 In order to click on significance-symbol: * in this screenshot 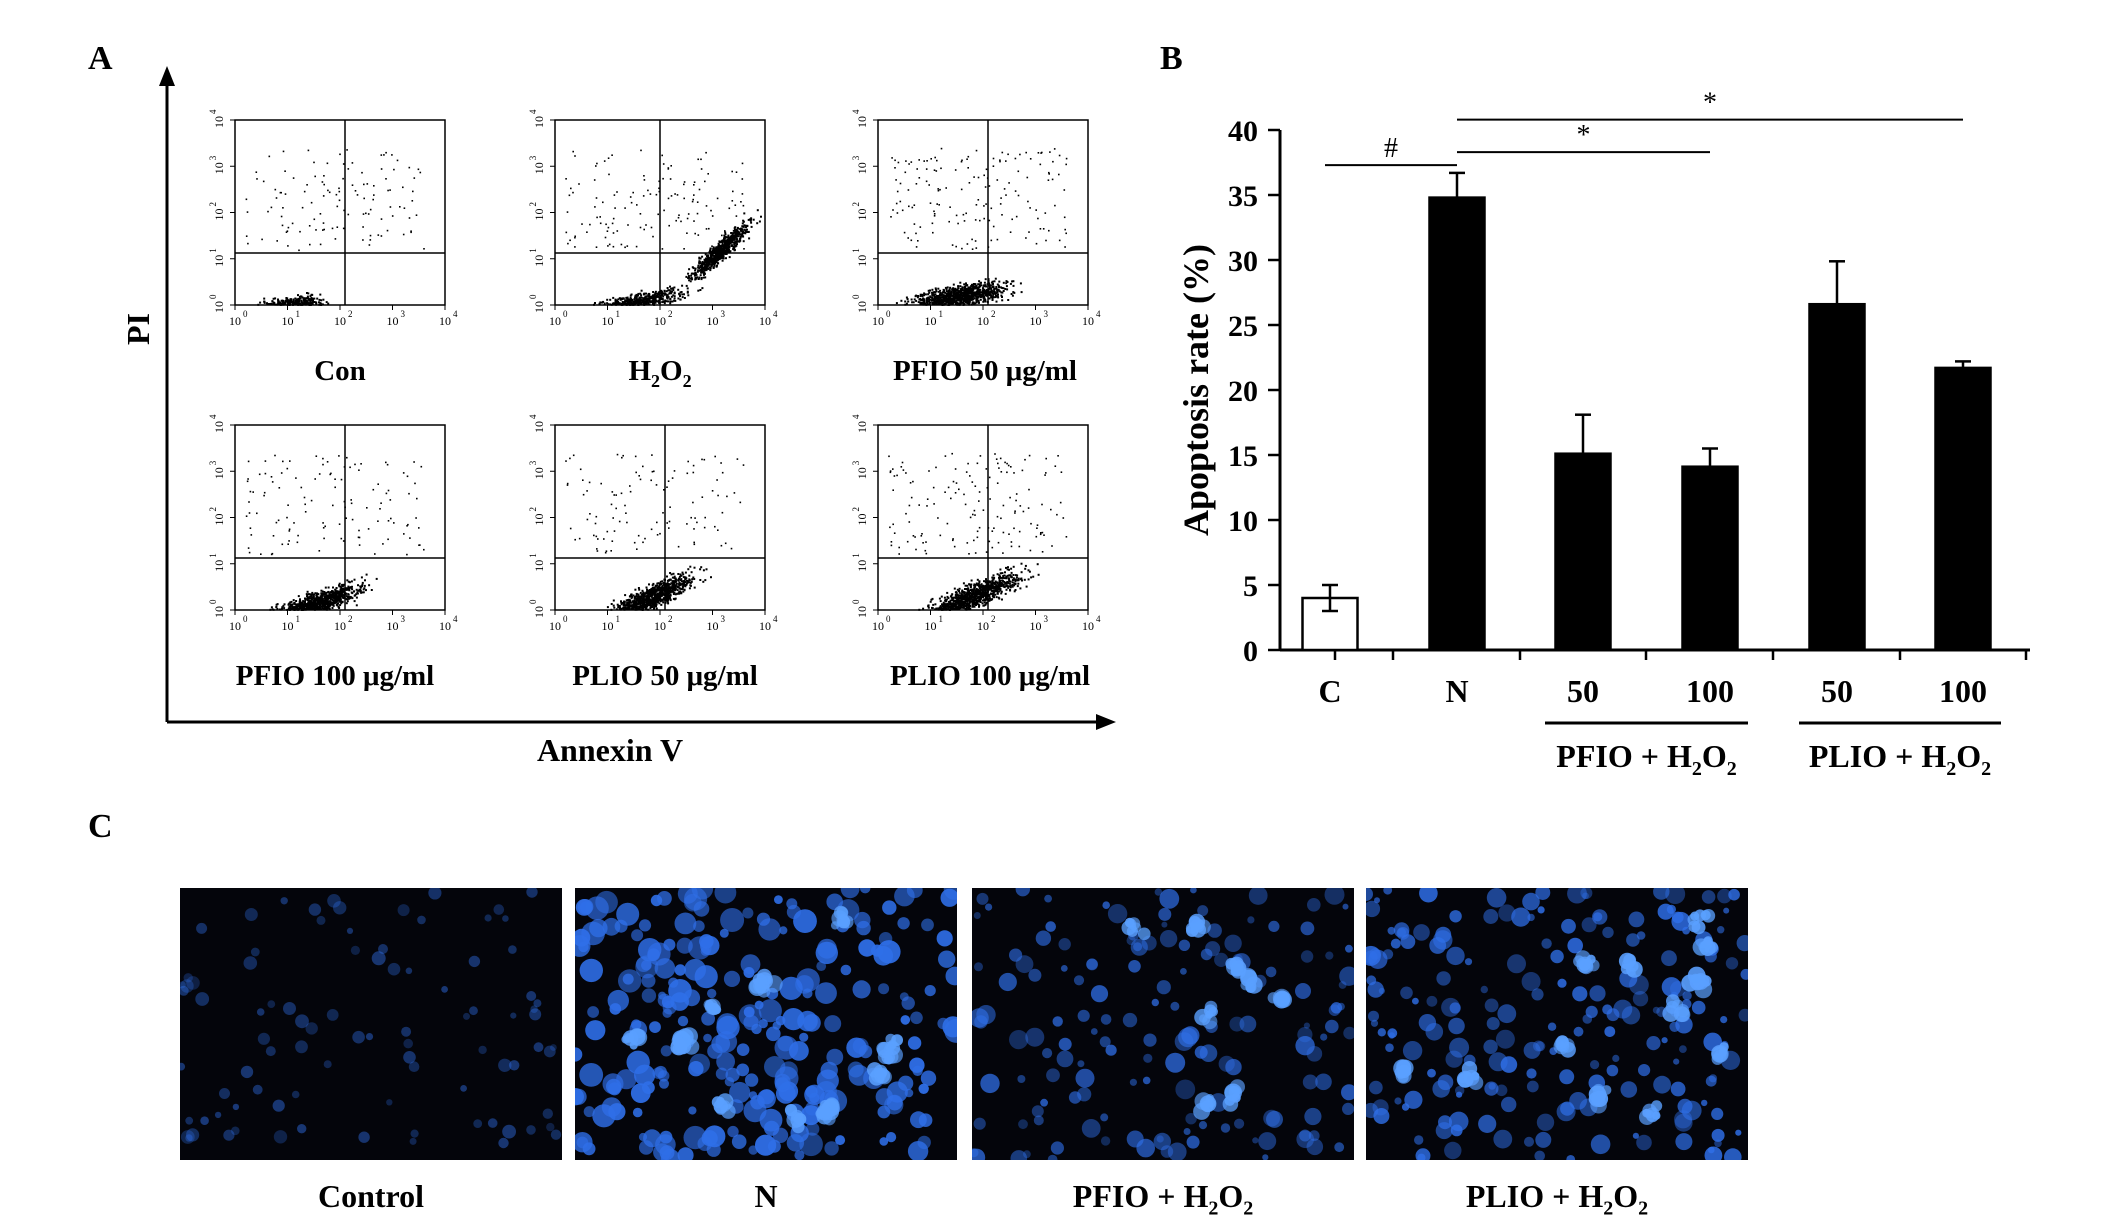, I will do `click(1584, 135)`.